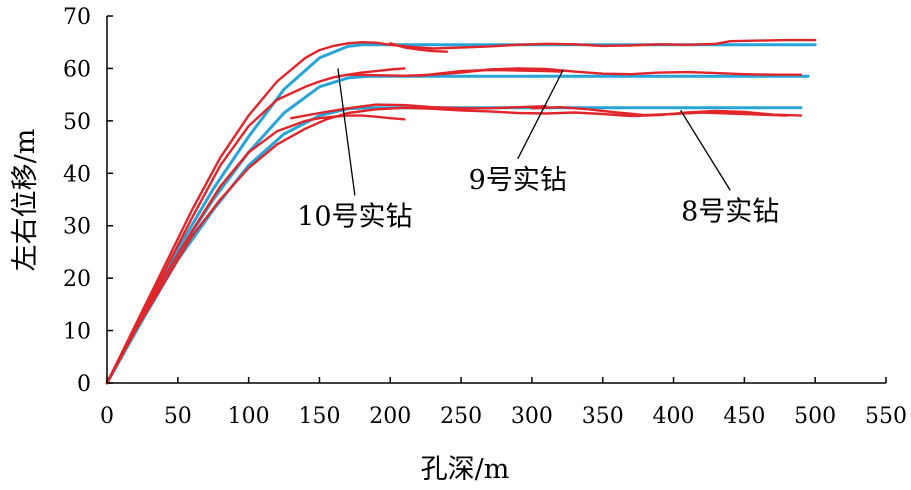 Image resolution: width=911 pixels, height=490 pixels. Describe the element at coordinates (77, 174) in the screenshot. I see `y-tick-label: 40` at that location.